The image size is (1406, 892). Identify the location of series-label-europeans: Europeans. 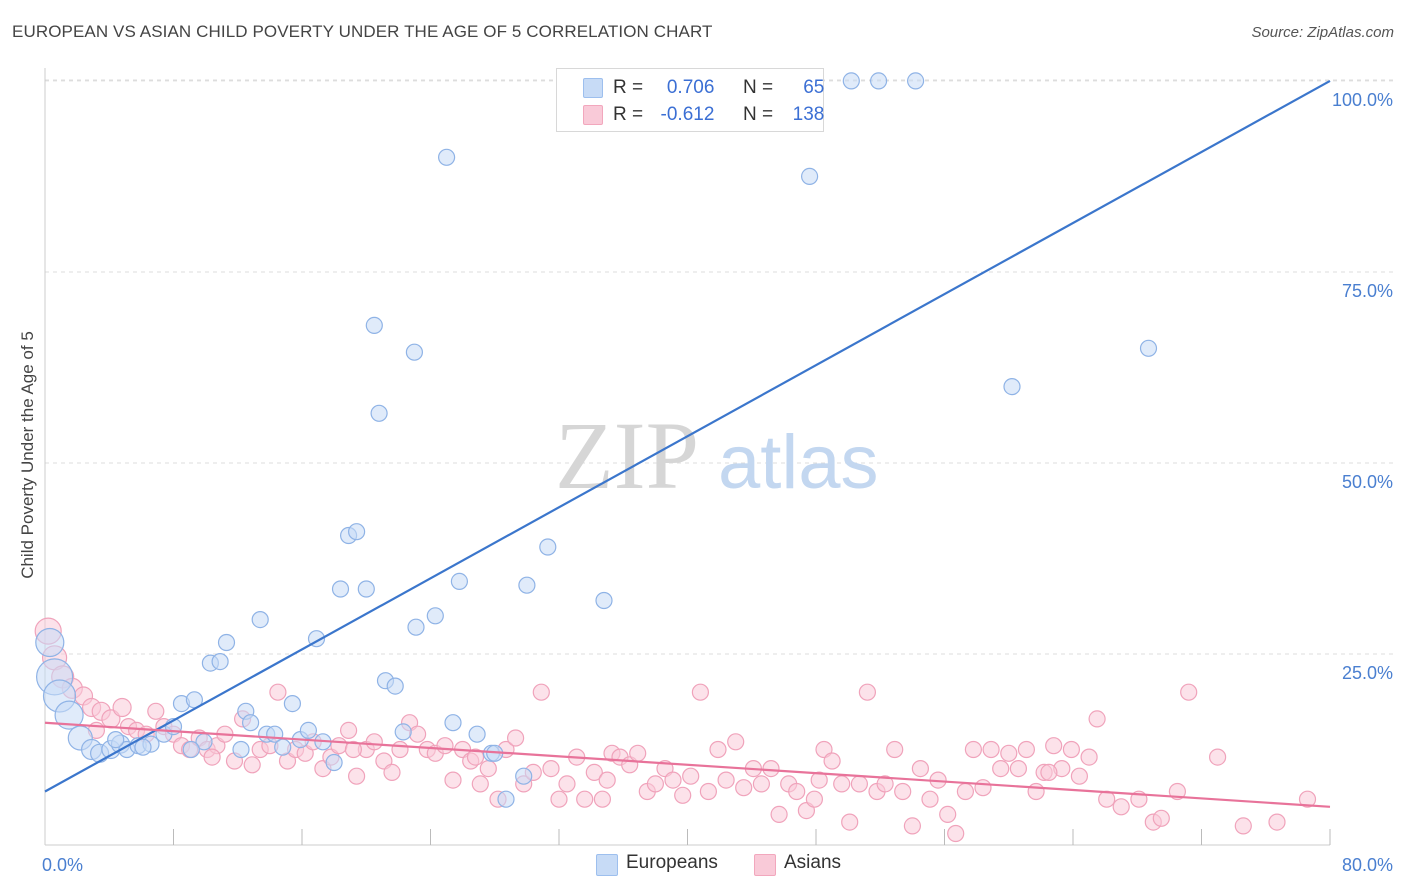
(672, 862).